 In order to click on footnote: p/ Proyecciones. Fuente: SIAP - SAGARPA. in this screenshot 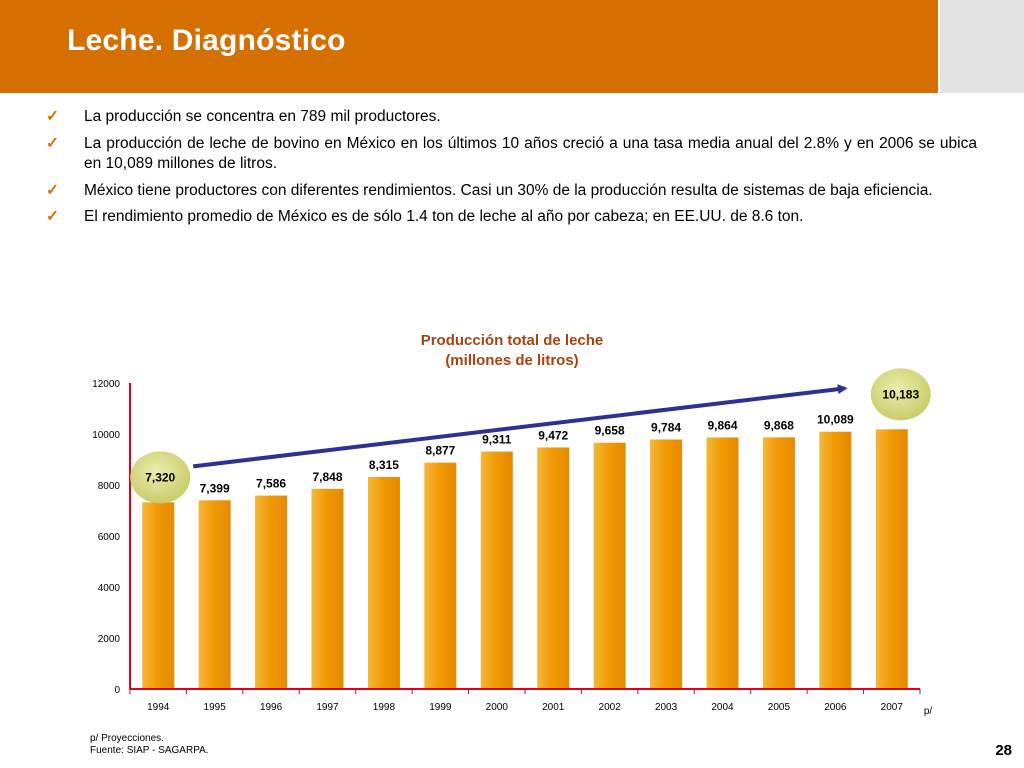, I will do `click(149, 745)`.